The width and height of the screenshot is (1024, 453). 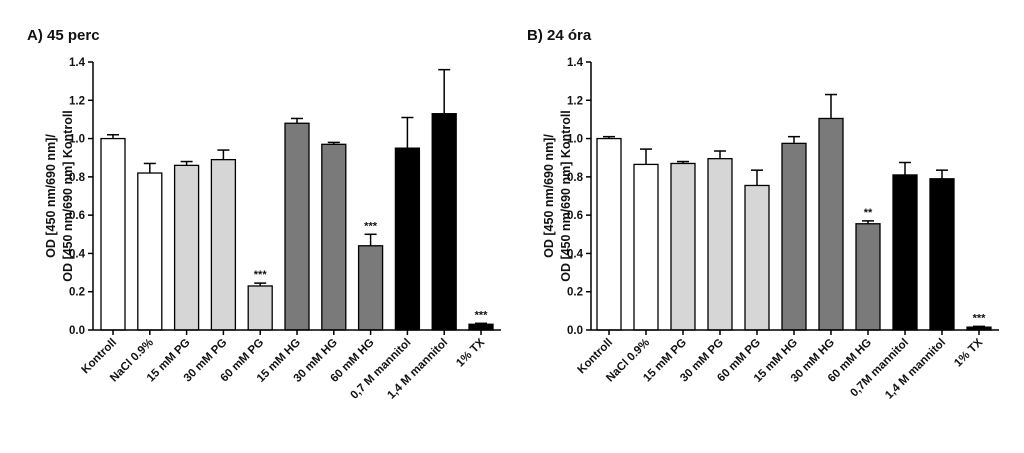 What do you see at coordinates (559, 35) in the screenshot?
I see `chart-title: B) 24 óra` at bounding box center [559, 35].